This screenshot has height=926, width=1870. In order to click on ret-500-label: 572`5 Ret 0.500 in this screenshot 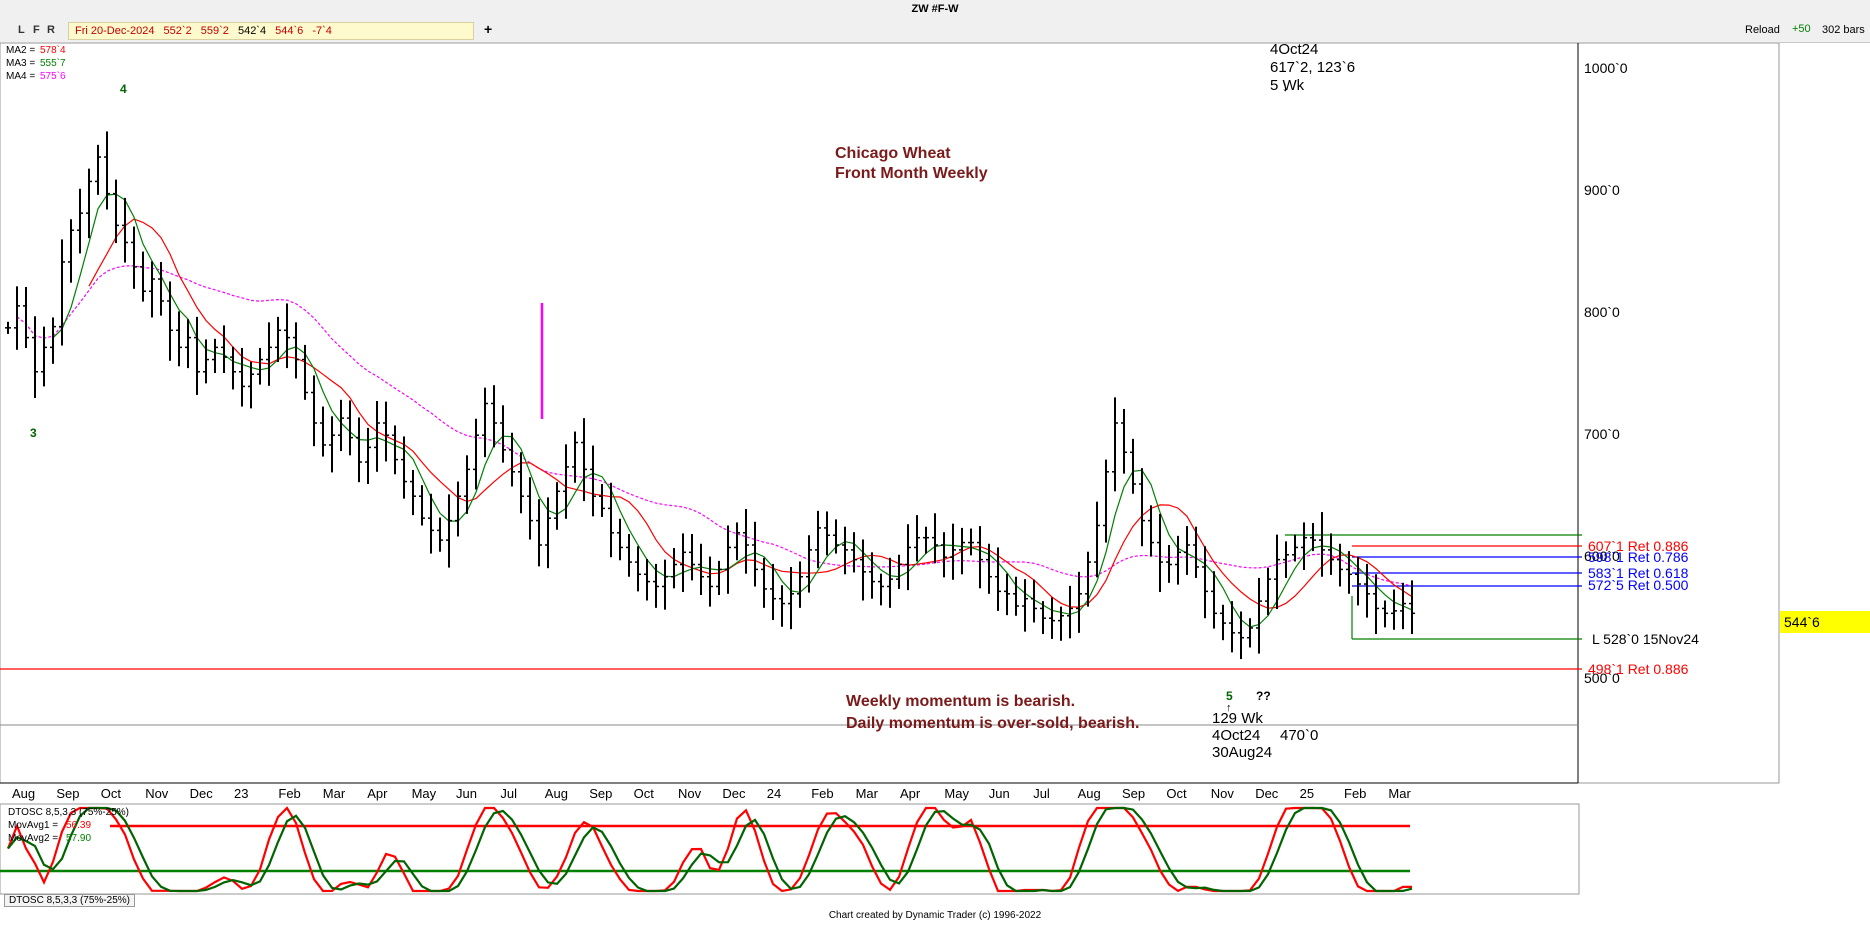, I will do `click(1638, 585)`.